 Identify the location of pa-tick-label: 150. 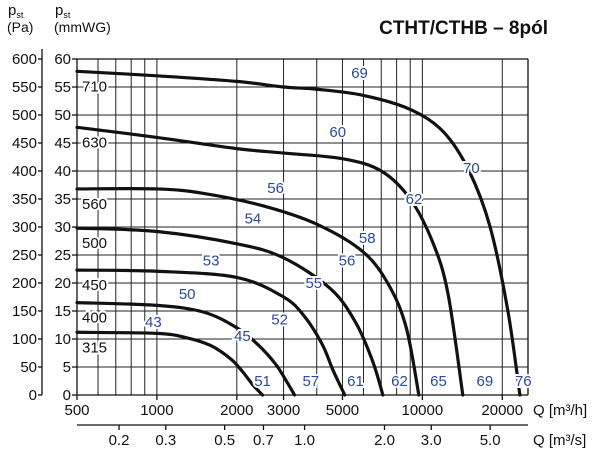
(24, 311).